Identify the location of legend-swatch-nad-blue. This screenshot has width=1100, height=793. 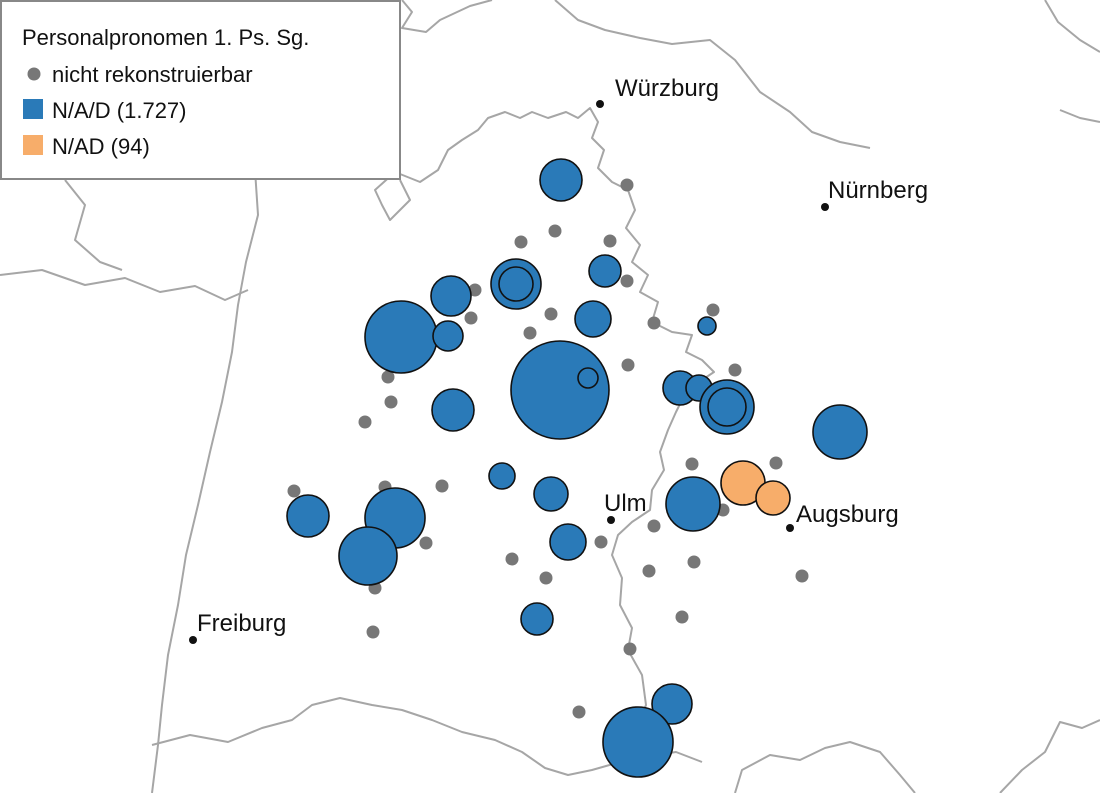
(33, 109).